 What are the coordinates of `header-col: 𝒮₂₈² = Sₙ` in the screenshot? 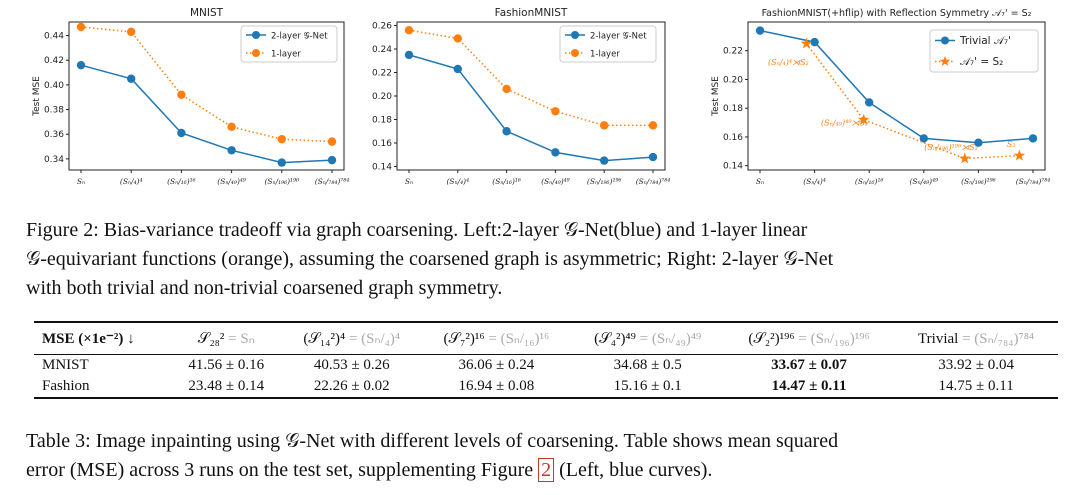 It's located at (226, 338).